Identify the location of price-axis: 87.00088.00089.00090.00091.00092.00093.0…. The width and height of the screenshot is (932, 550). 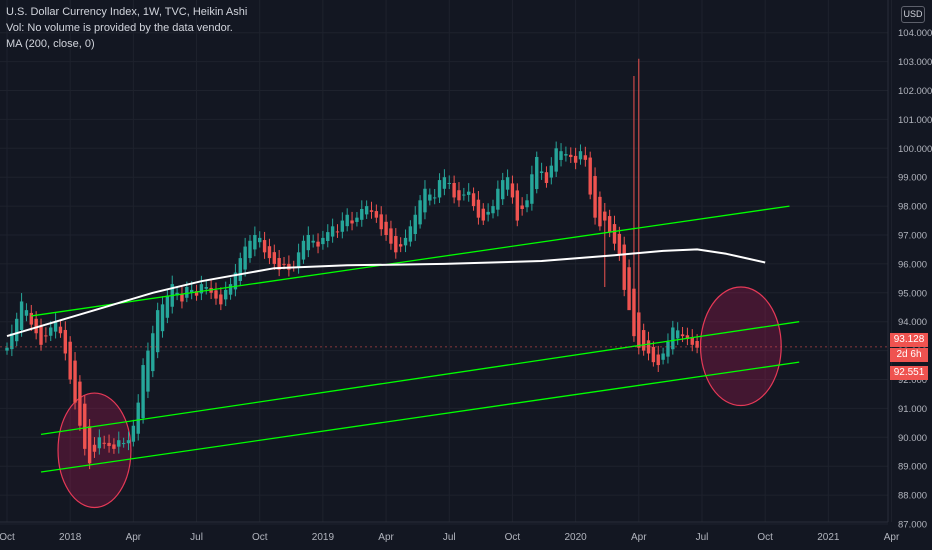
(909, 265).